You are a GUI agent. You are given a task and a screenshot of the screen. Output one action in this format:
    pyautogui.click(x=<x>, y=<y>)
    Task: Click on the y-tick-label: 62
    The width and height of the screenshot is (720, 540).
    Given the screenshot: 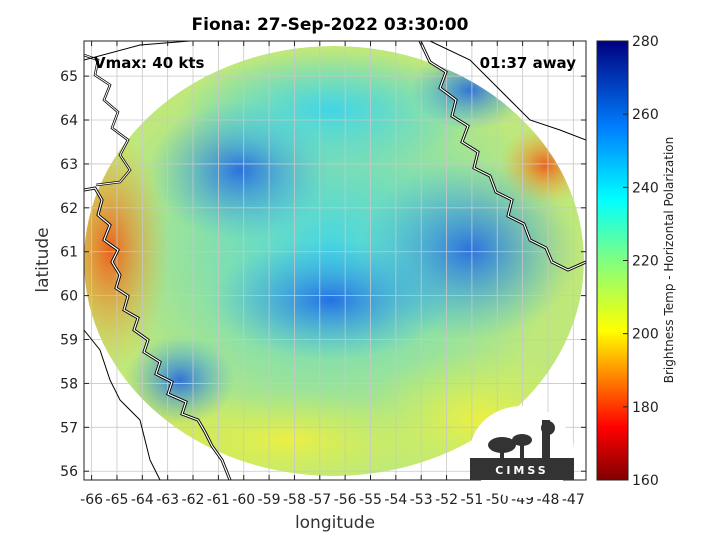 What is the action you would take?
    pyautogui.click(x=69, y=209)
    